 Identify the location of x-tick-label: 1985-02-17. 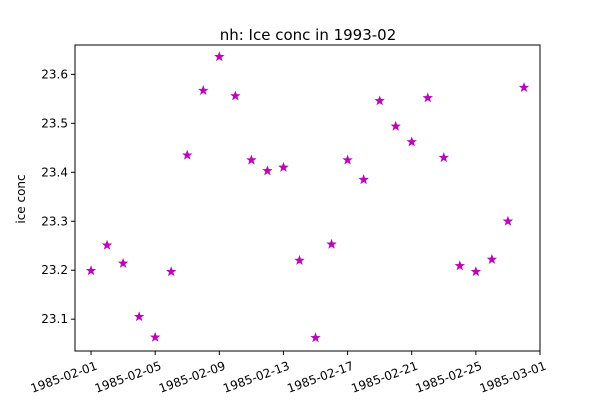
(320, 377).